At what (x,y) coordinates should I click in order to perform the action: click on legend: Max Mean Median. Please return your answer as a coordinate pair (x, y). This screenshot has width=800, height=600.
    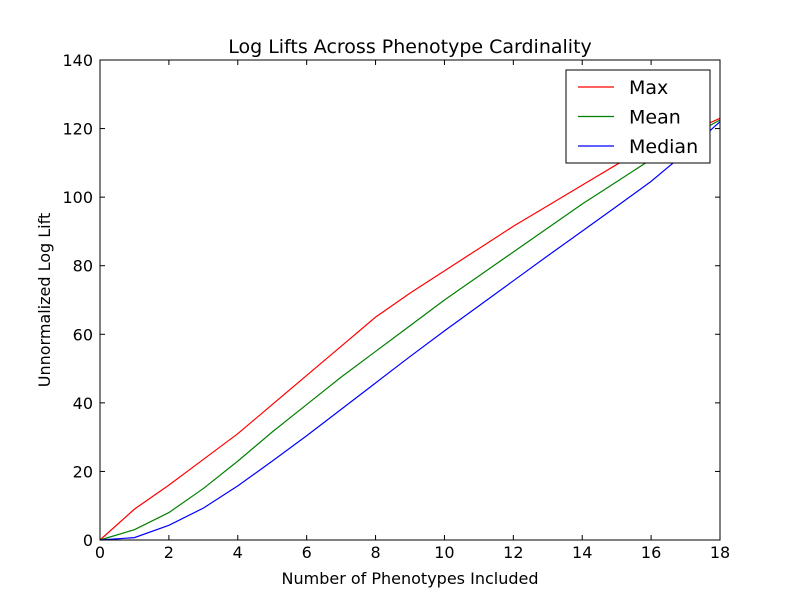
    Looking at the image, I should click on (638, 116).